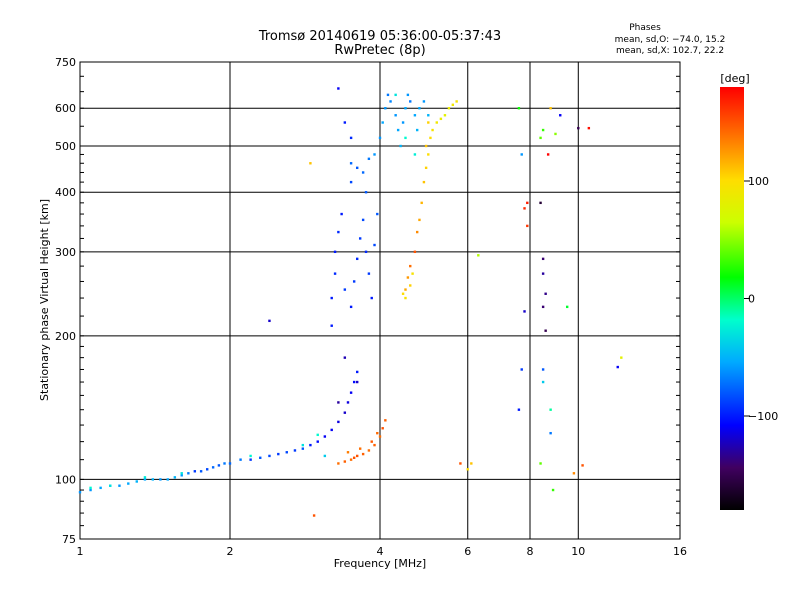 The height and width of the screenshot is (600, 800). Describe the element at coordinates (379, 36) in the screenshot. I see `chart-title: Tromsø 20140619 05:36:00-05:37:43` at that location.